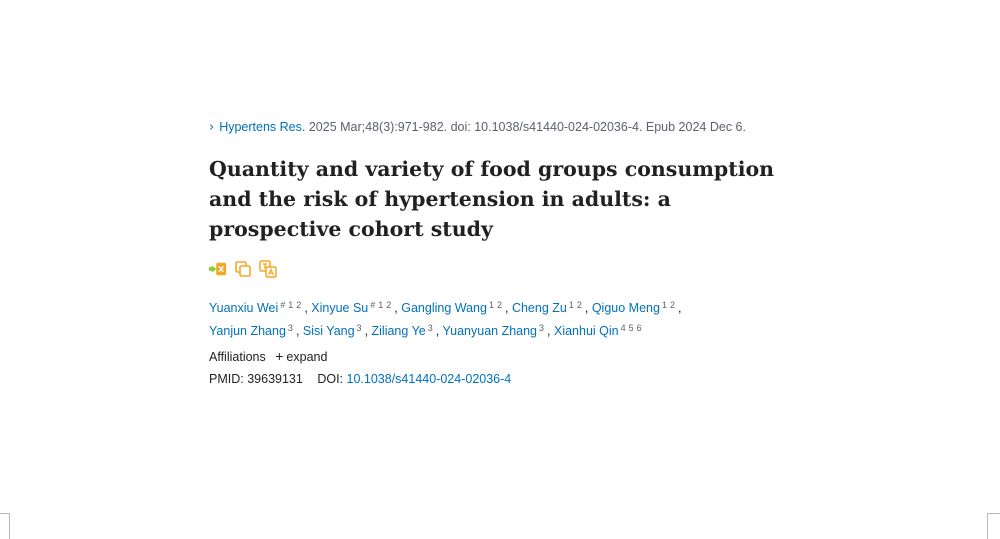 This screenshot has width=1000, height=539. Describe the element at coordinates (244, 308) in the screenshot. I see `author-link: Yuanxiu Wei` at that location.